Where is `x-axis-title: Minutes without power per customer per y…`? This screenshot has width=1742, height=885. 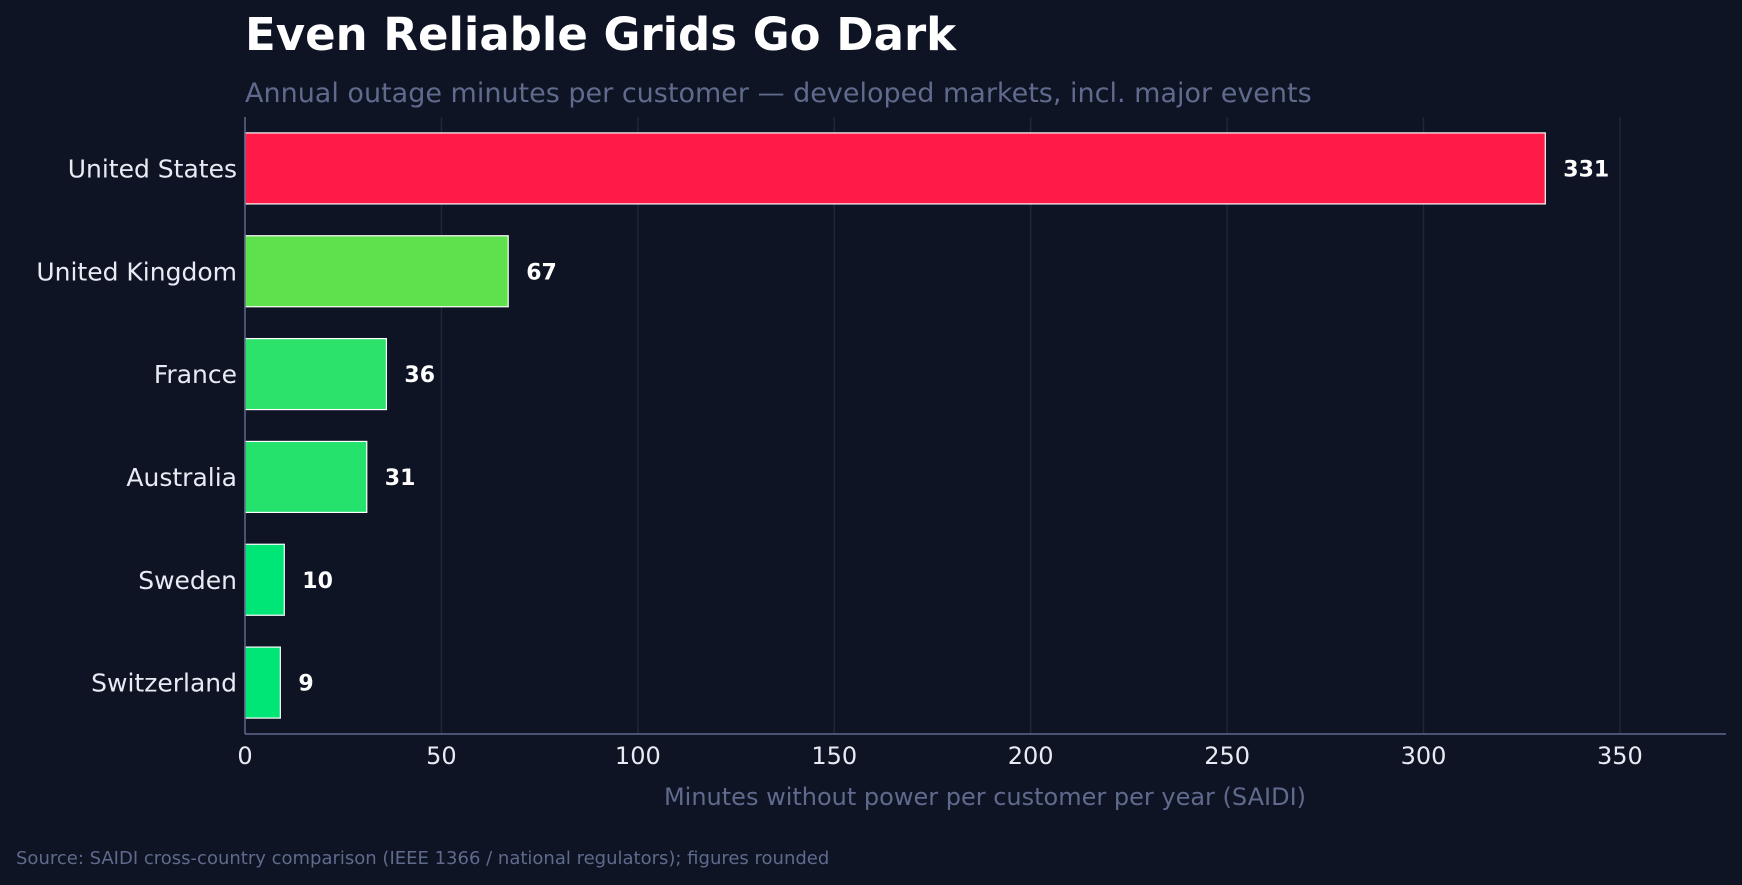 x-axis-title: Minutes without power per customer per y… is located at coordinates (985, 797).